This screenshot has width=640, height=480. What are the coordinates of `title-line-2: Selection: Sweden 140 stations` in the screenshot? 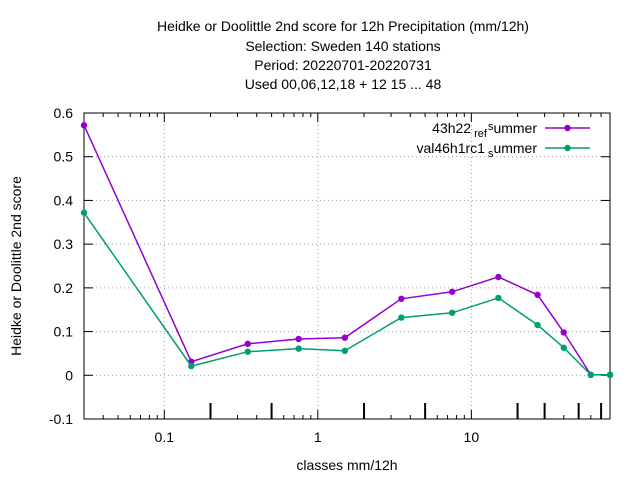 It's located at (342, 46).